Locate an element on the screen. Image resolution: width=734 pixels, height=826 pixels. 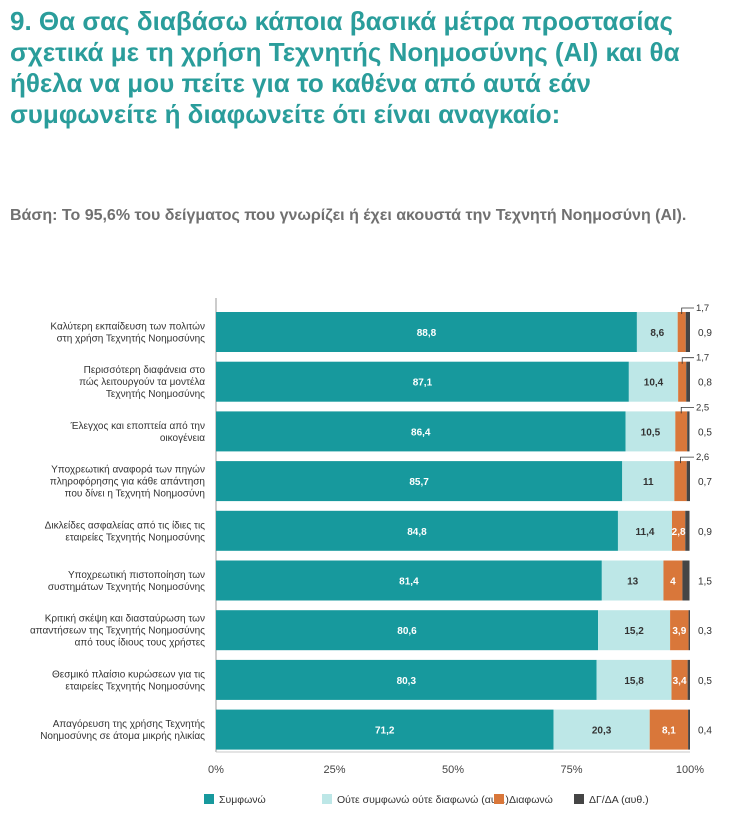
data-label-disagree: 2,5 is located at coordinates (702, 407).